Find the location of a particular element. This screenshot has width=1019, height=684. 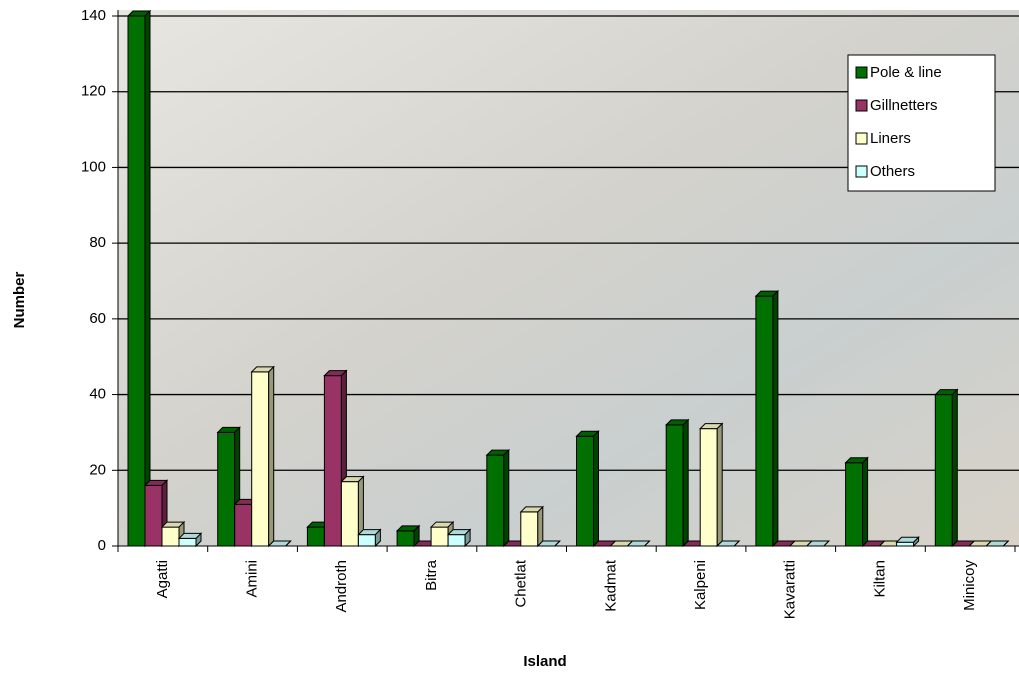

y-tick-label: 120 is located at coordinates (93, 91).